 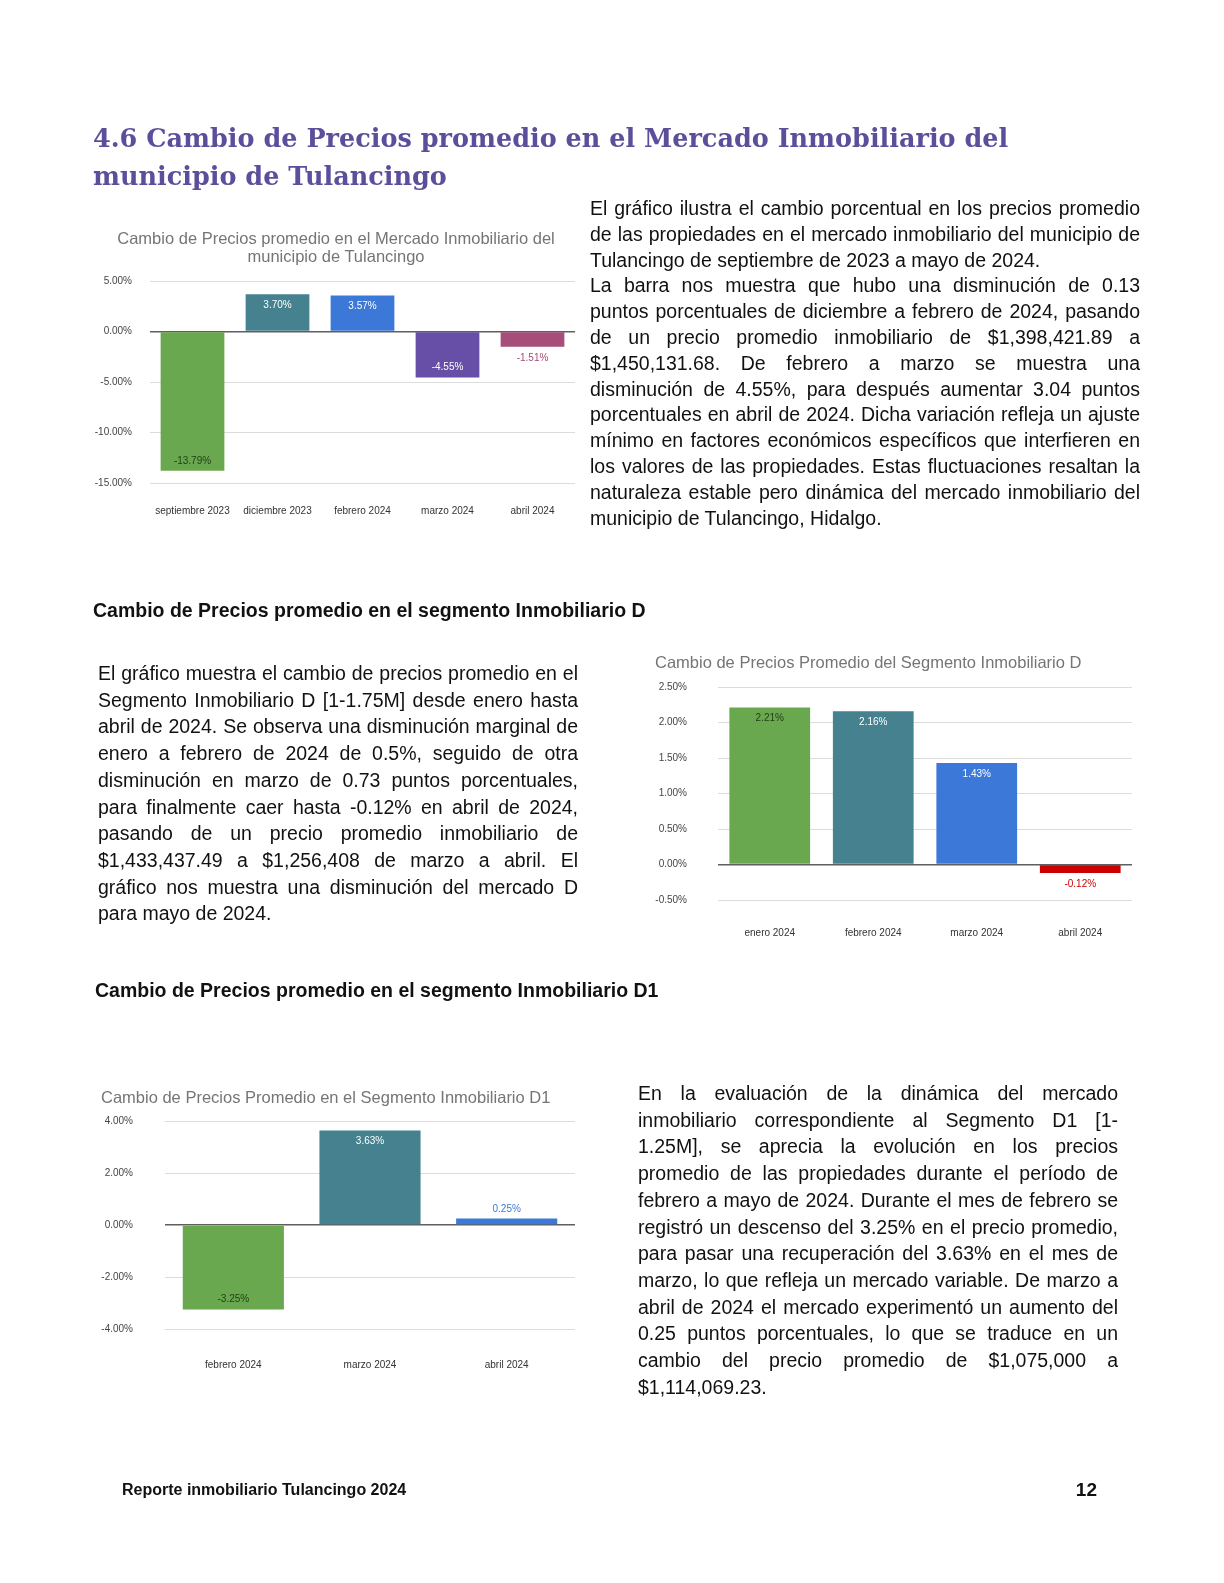 What do you see at coordinates (506, 1209) in the screenshot?
I see `data-label: 0.25%` at bounding box center [506, 1209].